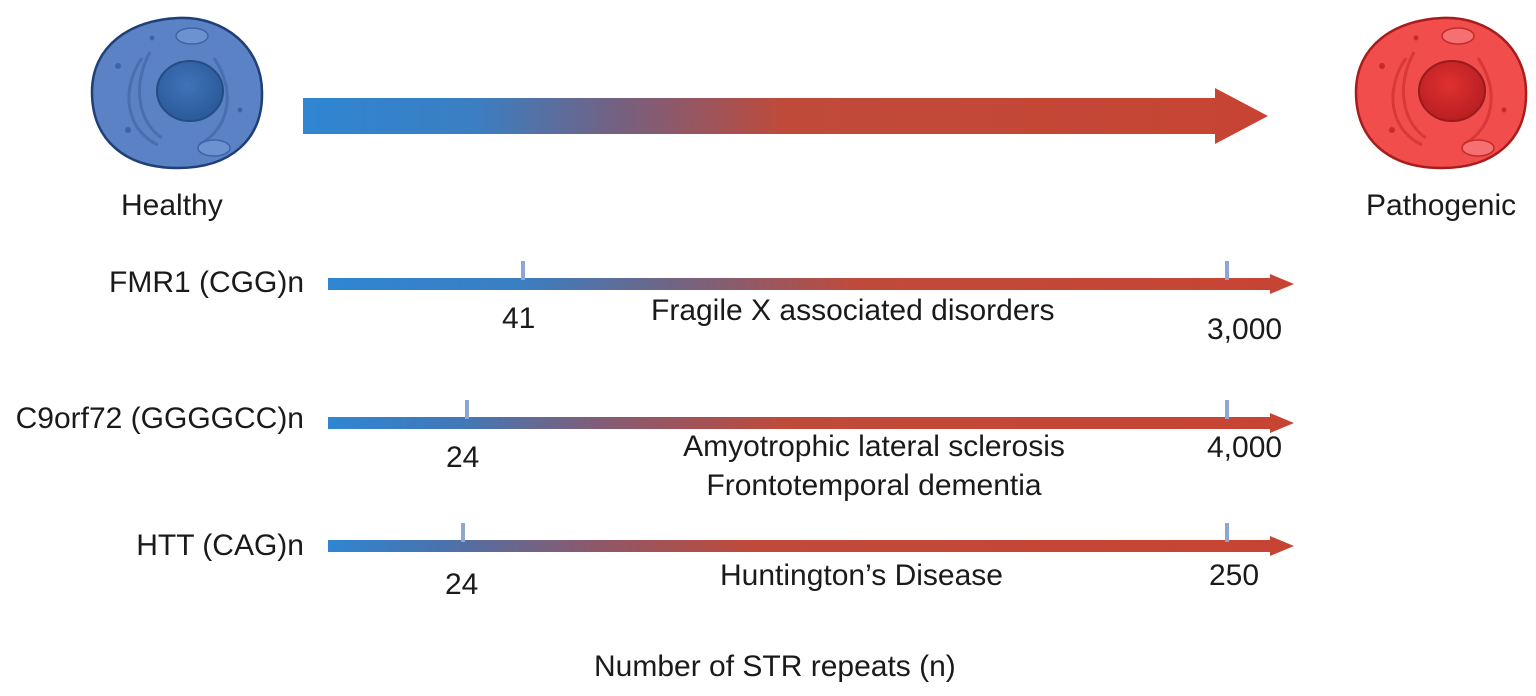 The width and height of the screenshot is (1536, 696). I want to click on row-htt-low-value: 24, so click(462, 584).